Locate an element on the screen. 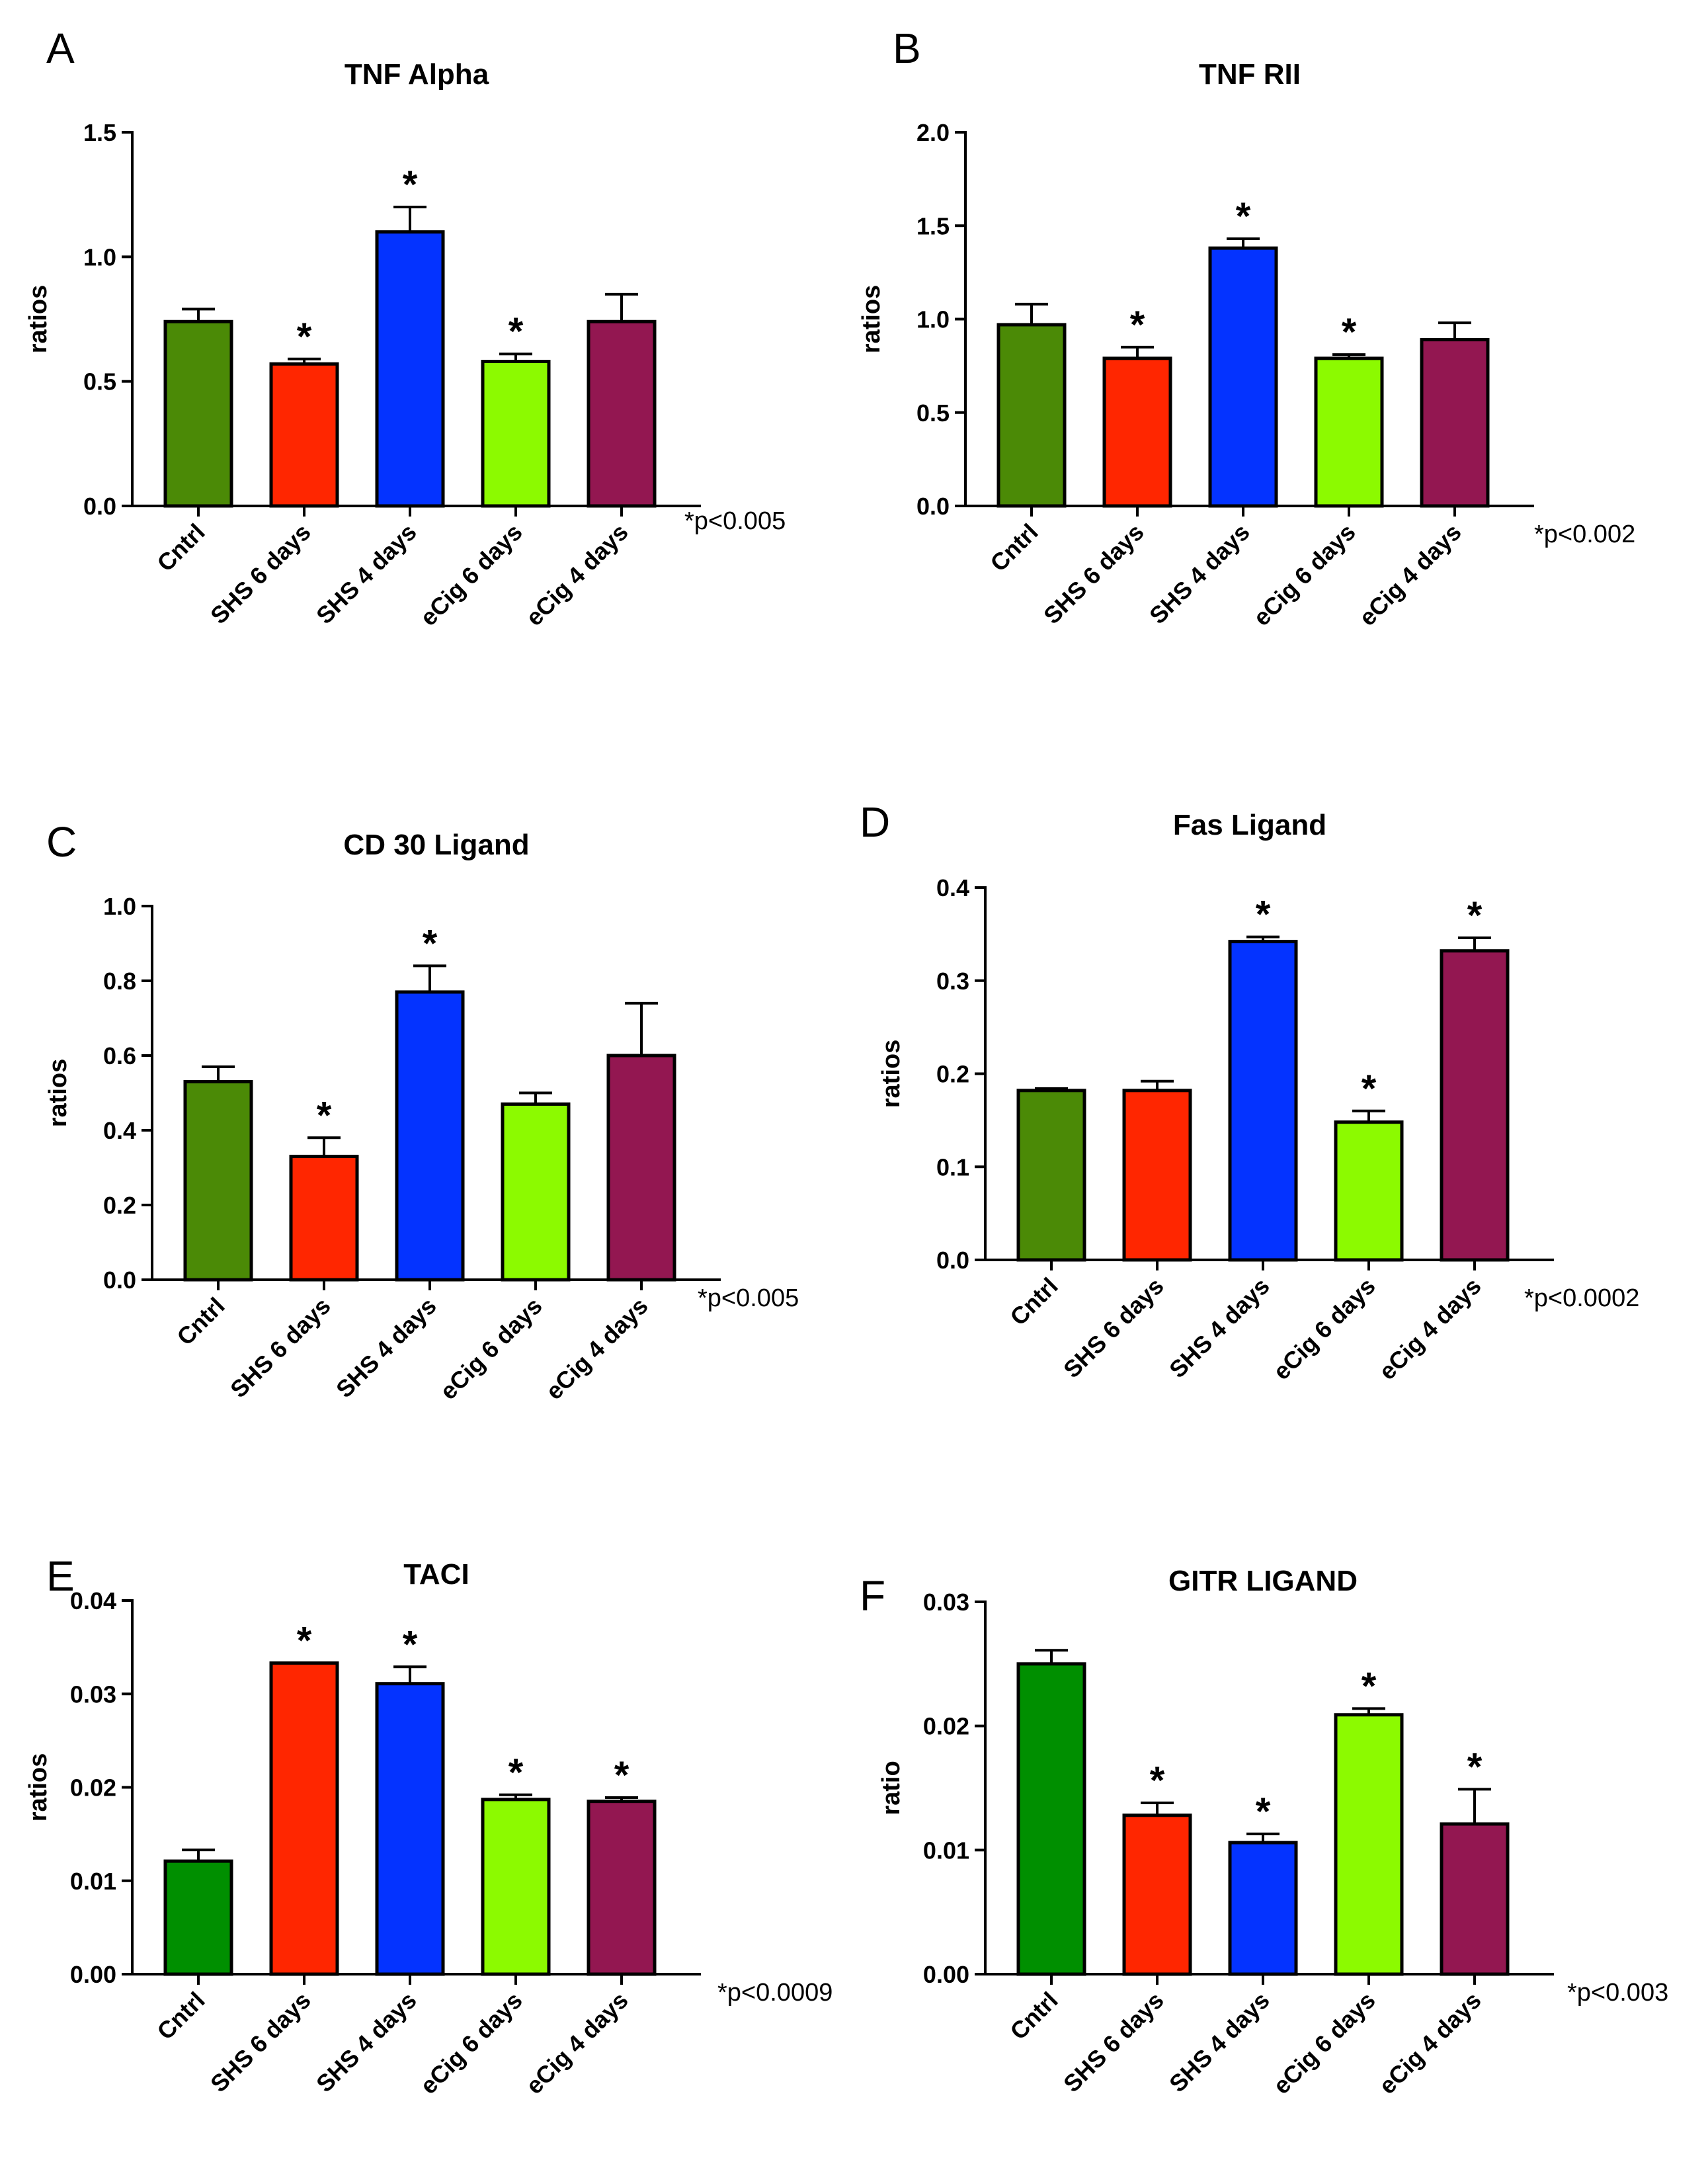 This screenshot has height=2162, width=1708. panel-letter: B is located at coordinates (907, 48).